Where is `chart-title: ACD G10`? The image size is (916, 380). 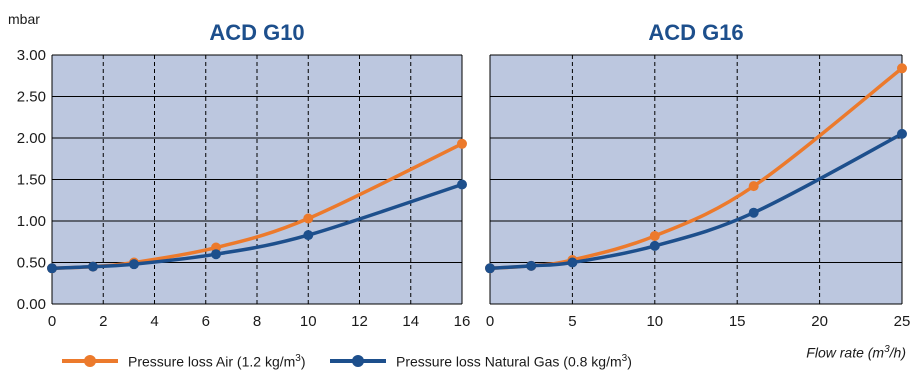
chart-title: ACD G10 is located at coordinates (256, 32).